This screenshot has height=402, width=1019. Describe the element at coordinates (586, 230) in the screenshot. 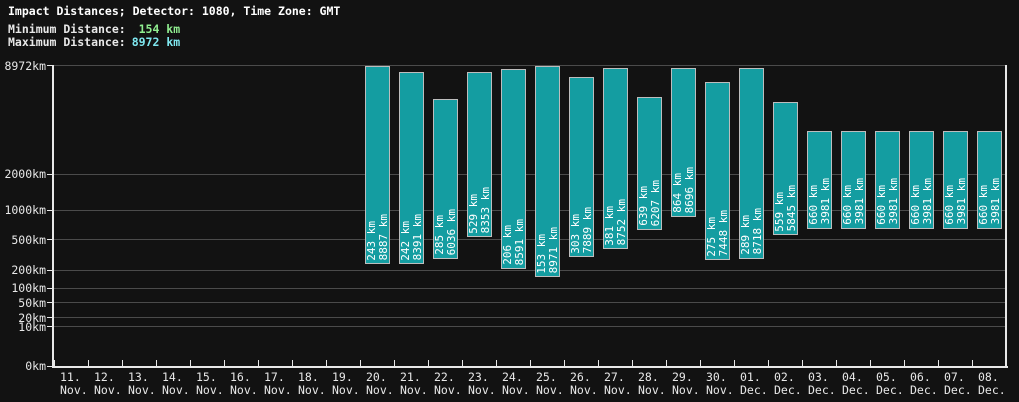

I see `bar-max-label: 7889 km` at that location.